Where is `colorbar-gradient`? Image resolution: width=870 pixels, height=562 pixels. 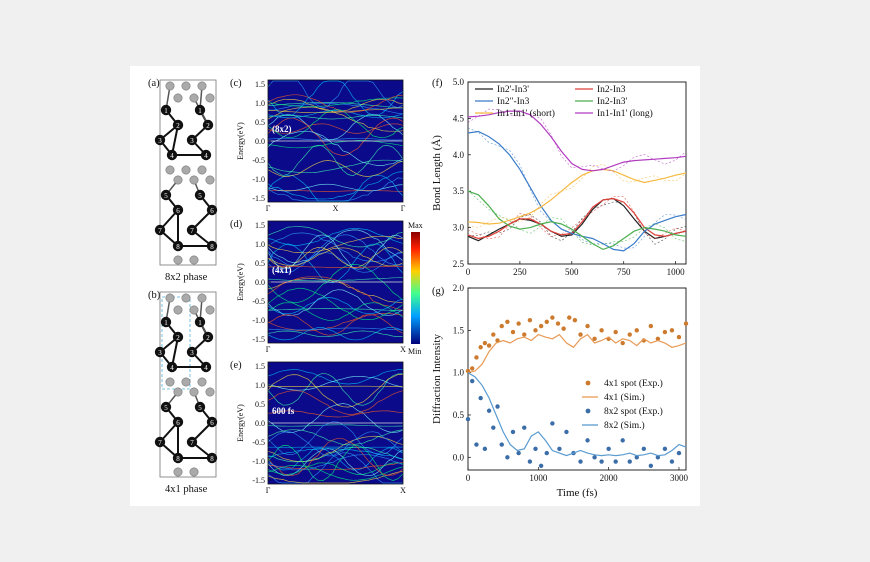 colorbar-gradient is located at coordinates (415, 288).